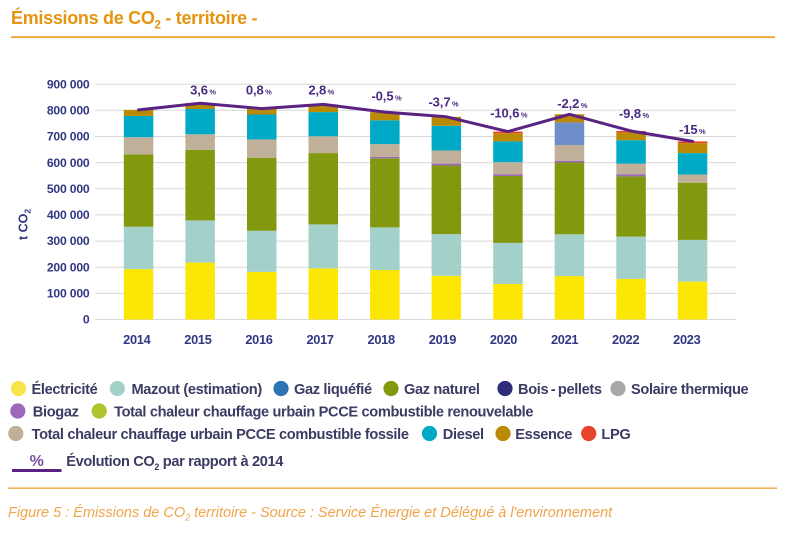  Describe the element at coordinates (615, 435) in the screenshot. I see `svg-text: LPG` at that location.